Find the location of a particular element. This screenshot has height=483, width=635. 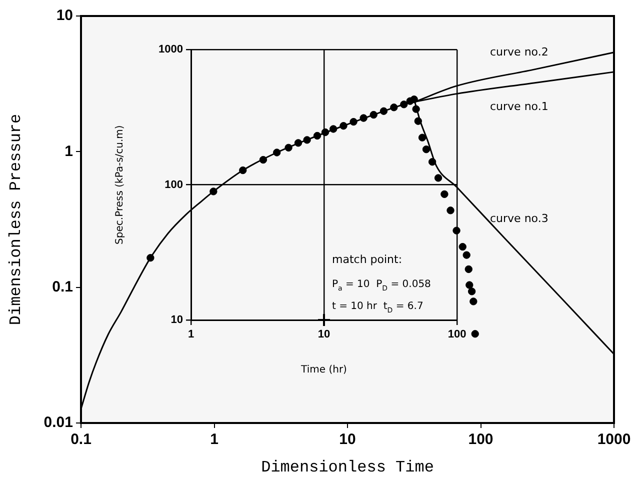

y-tick-label: 100 is located at coordinates (173, 184).